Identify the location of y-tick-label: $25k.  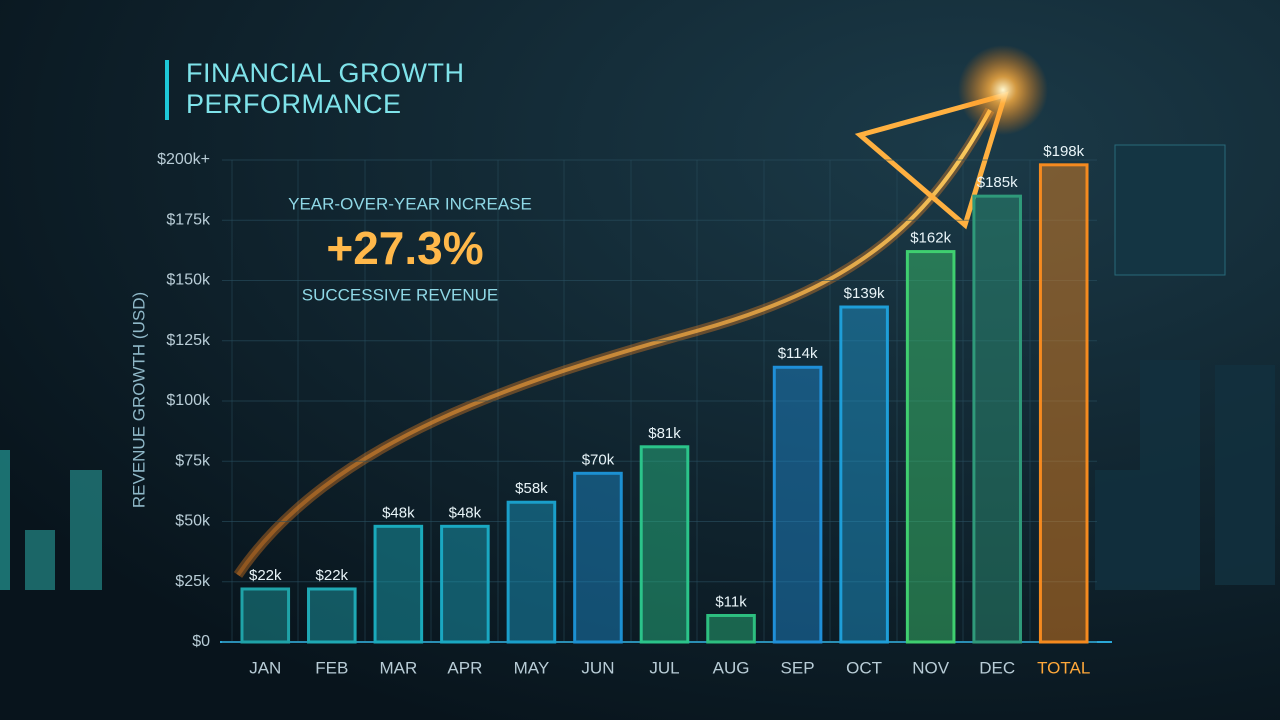
(193, 581).